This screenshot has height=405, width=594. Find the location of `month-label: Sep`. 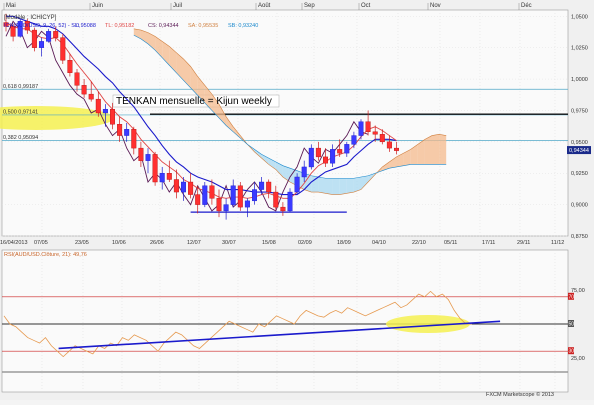

month-label: Sep is located at coordinates (309, 6).